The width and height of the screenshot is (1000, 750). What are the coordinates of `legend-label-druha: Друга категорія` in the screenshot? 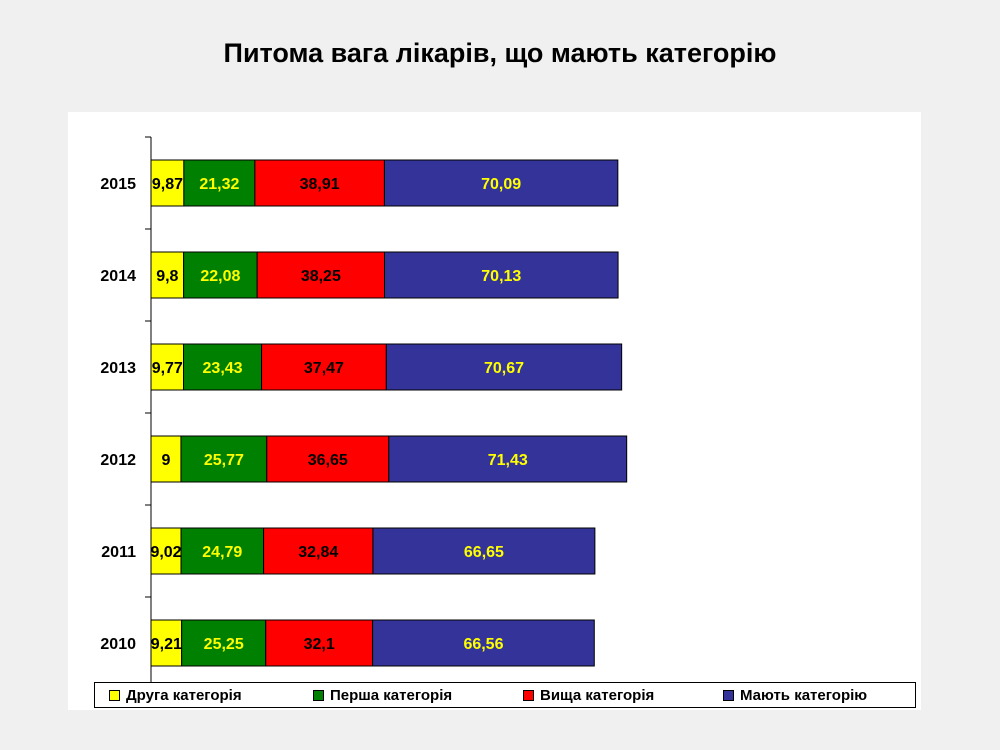 It's located at (184, 695).